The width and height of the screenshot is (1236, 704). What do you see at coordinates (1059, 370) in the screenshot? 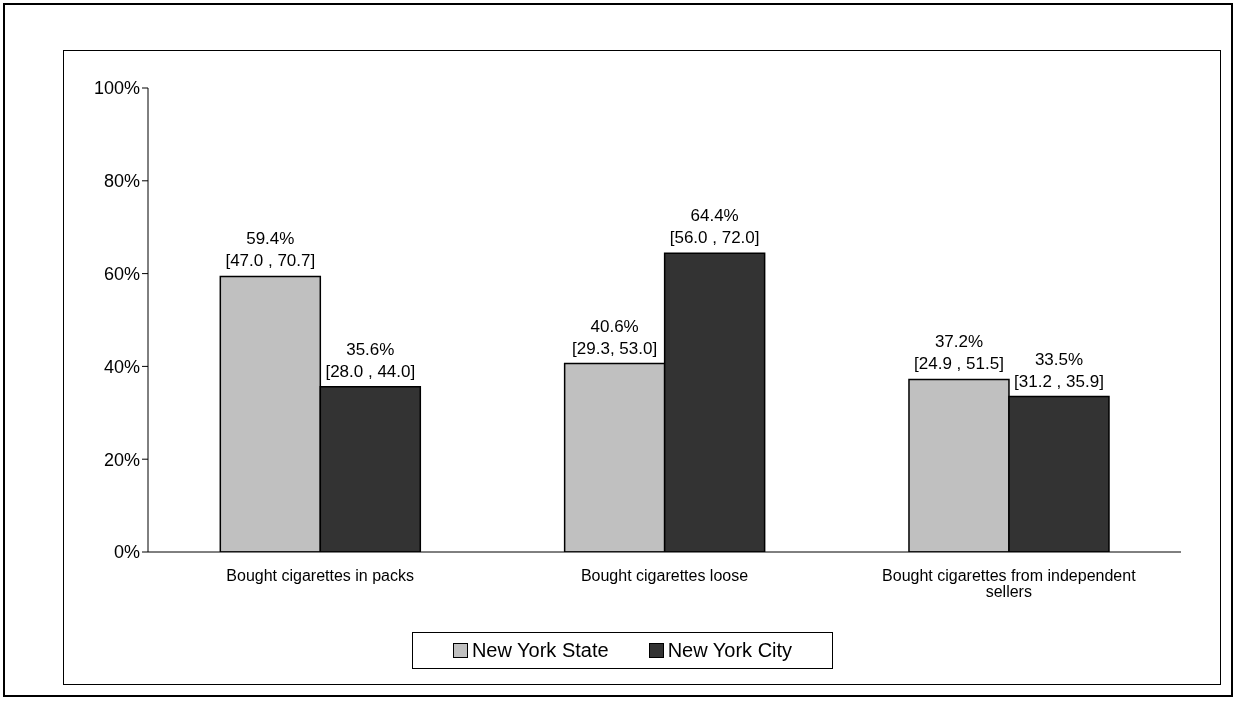
I see `data-label: 33.5% [31.2 , 35.9]` at bounding box center [1059, 370].